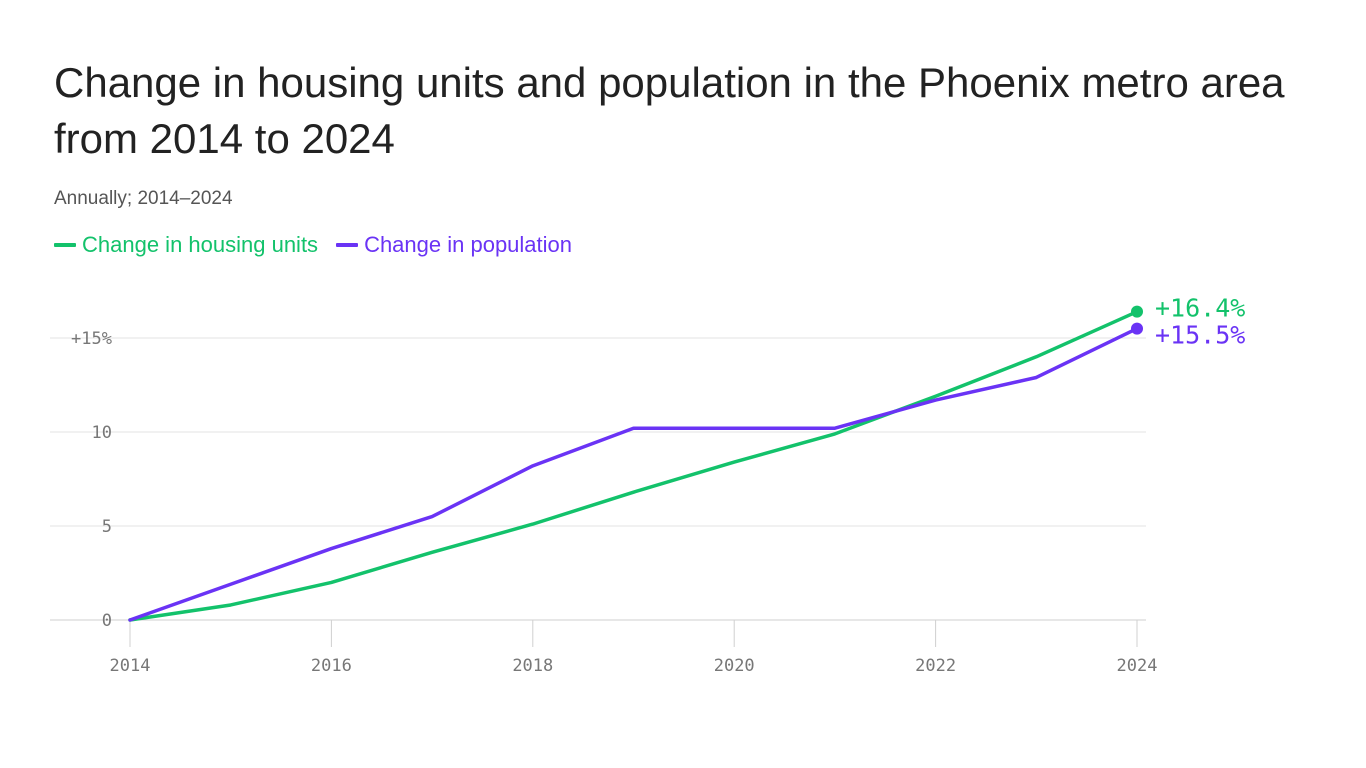 Image resolution: width=1366 pixels, height=768 pixels. I want to click on y-tick-label: +15%, so click(91, 339).